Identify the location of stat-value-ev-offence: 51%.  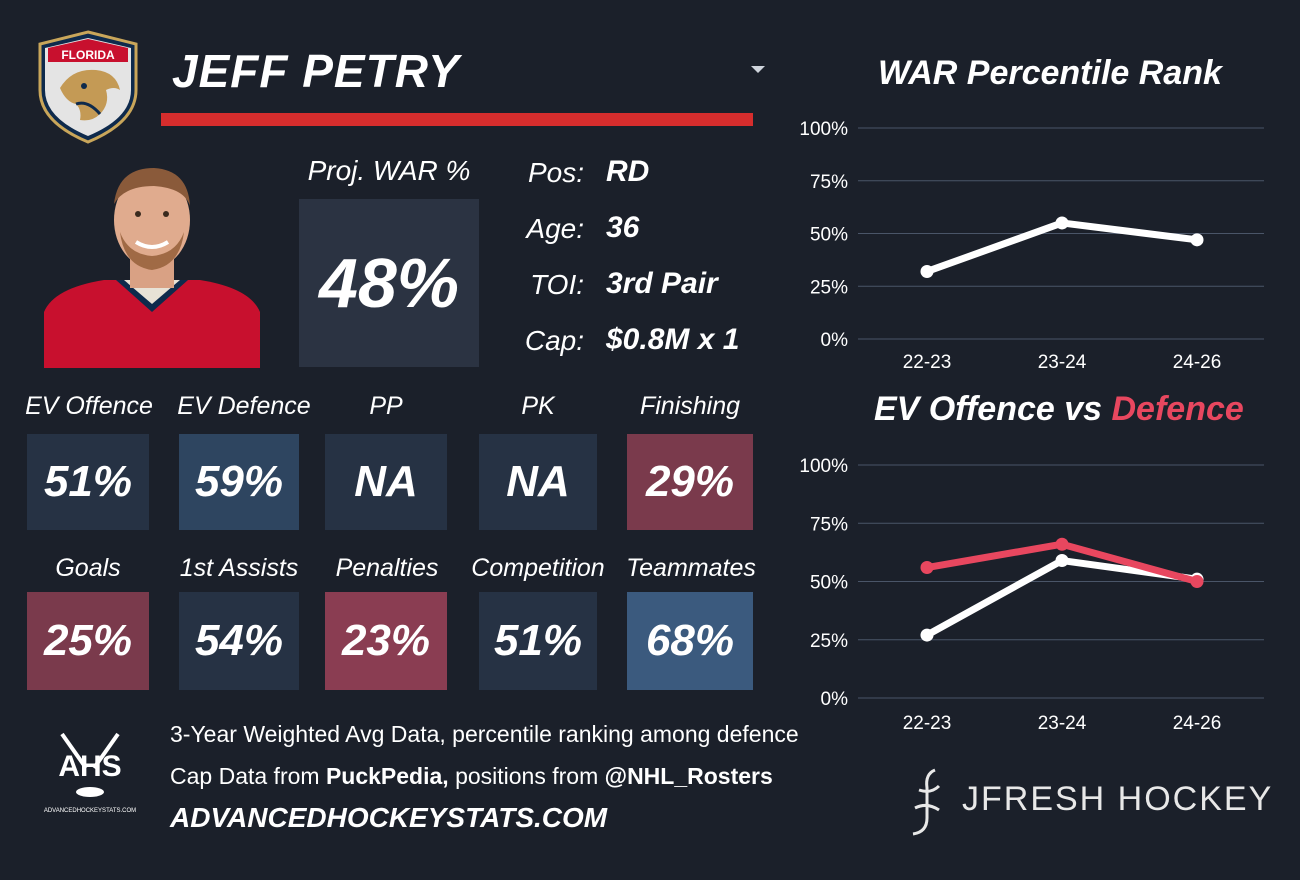
(88, 481).